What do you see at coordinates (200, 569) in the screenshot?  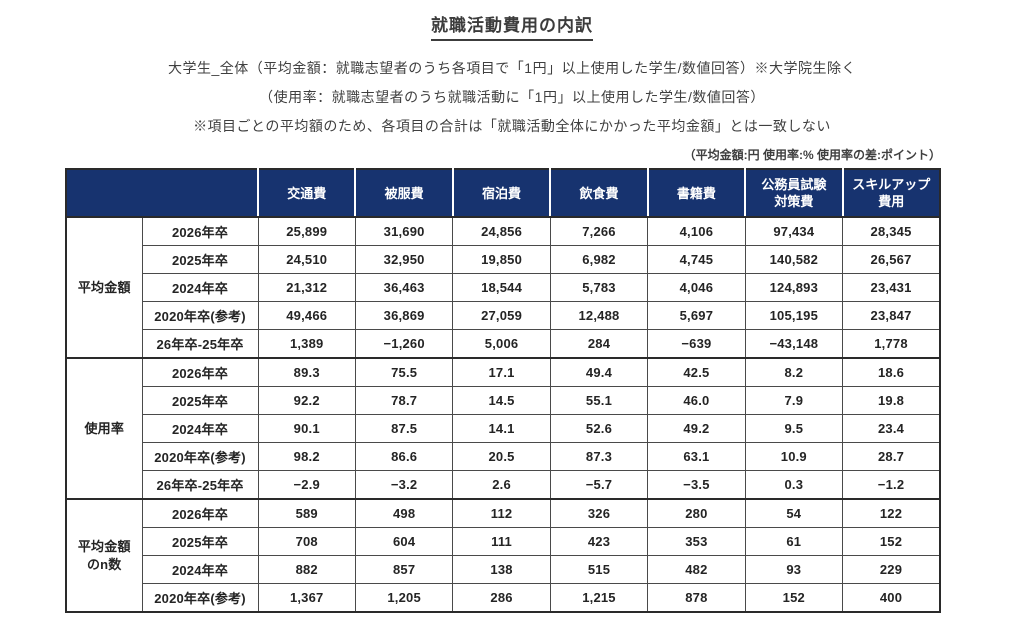 I see `row-label: 2024年卒` at bounding box center [200, 569].